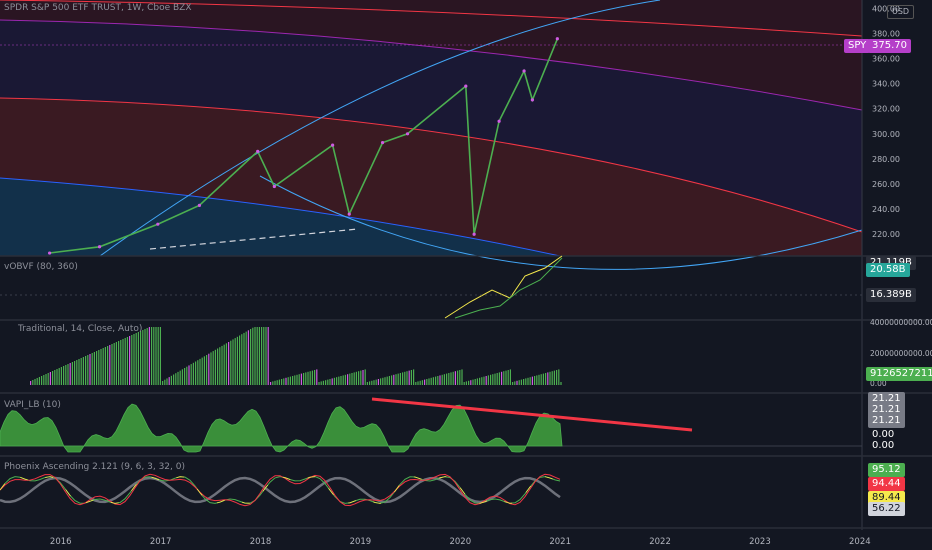 The width and height of the screenshot is (932, 550). What do you see at coordinates (901, 12) in the screenshot?
I see `currency-button: USD` at bounding box center [901, 12].